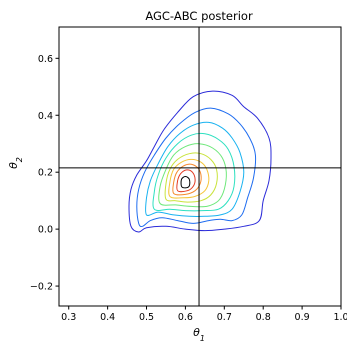  Describe the element at coordinates (146, 317) in the screenshot. I see `x-tick-label: 0.5` at that location.